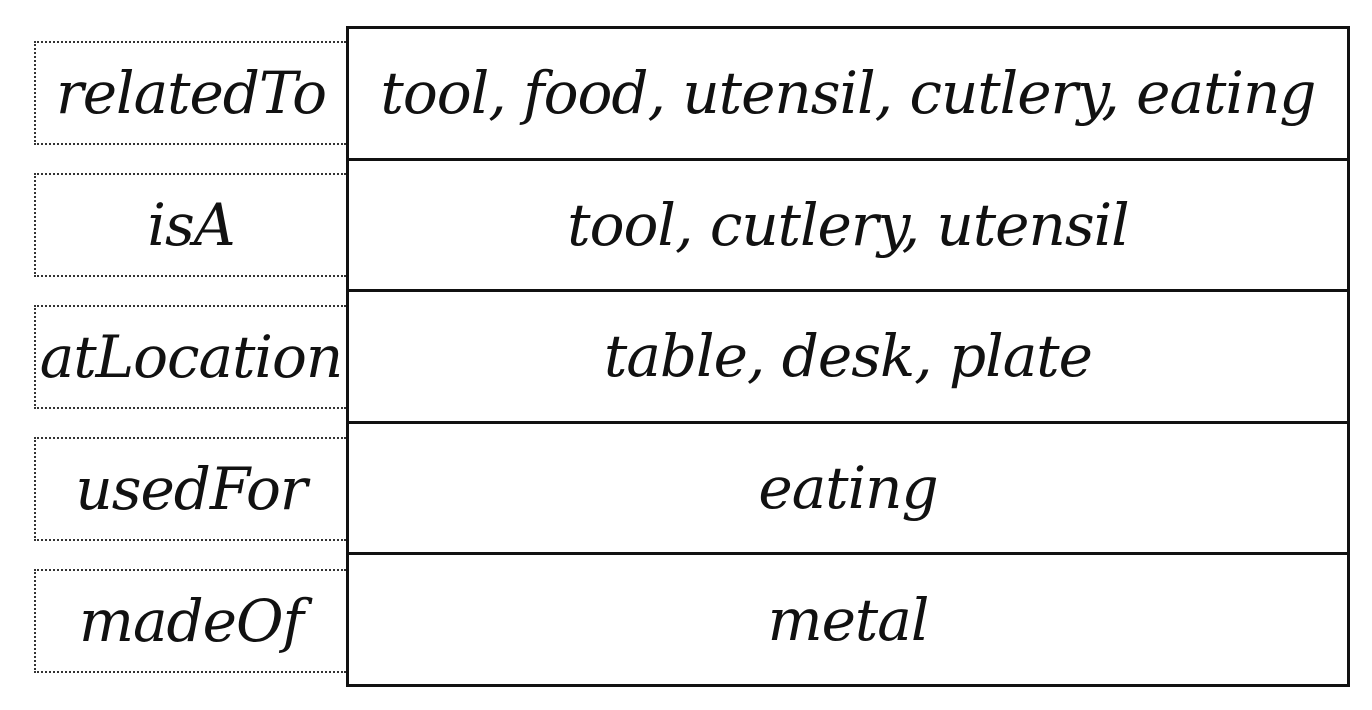 The image size is (1372, 710). I want to click on value-at-location: table, desk, plate, so click(848, 358).